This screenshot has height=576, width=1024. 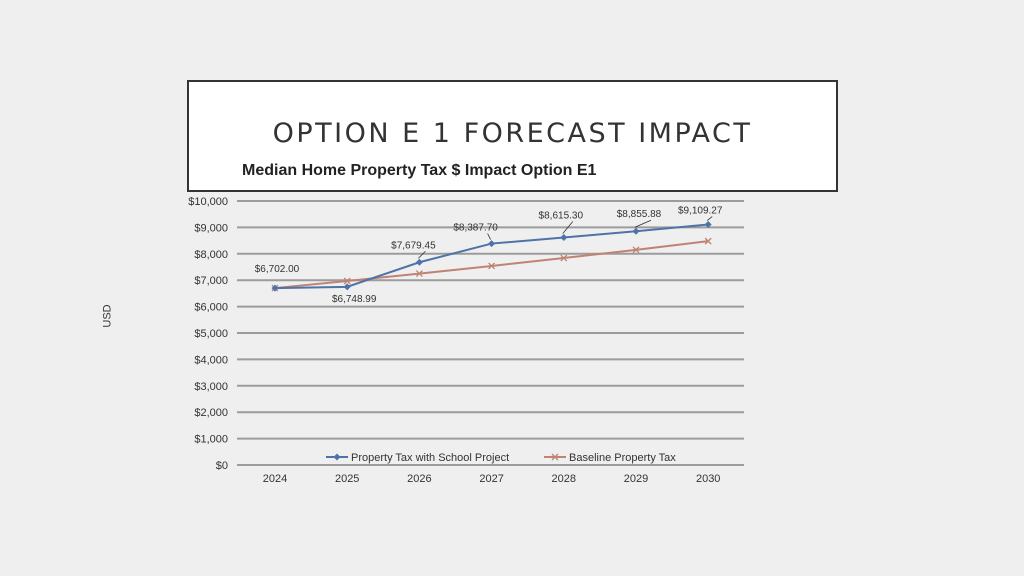 I want to click on y-tick-label: $8,000, so click(x=211, y=255).